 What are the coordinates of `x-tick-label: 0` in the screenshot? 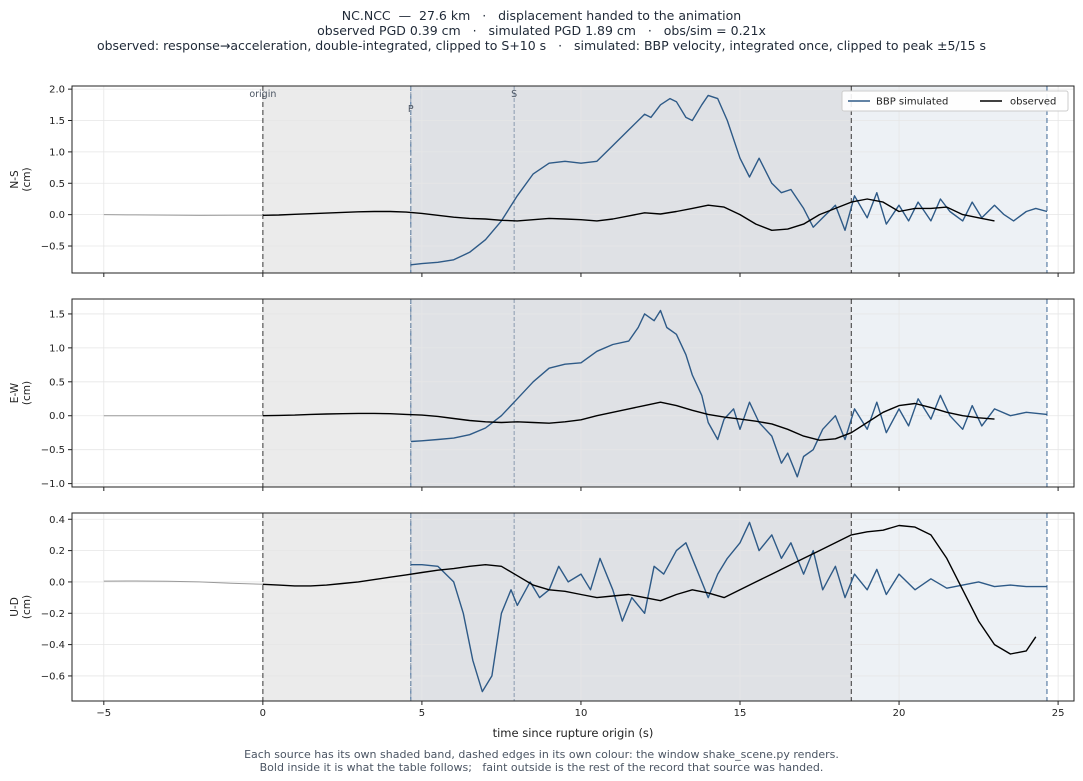 It's located at (263, 713).